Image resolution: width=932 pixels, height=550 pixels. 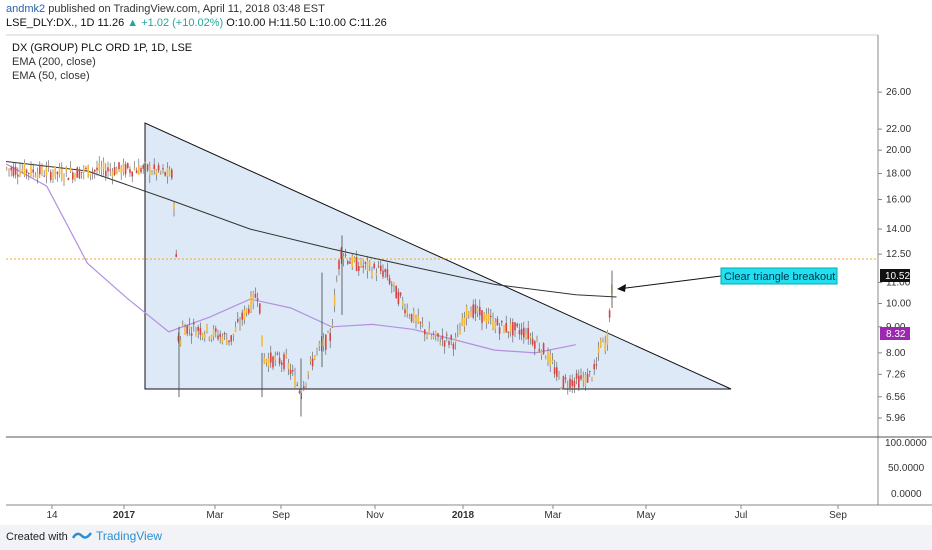 I want to click on author-link: andmk2, so click(x=26, y=9).